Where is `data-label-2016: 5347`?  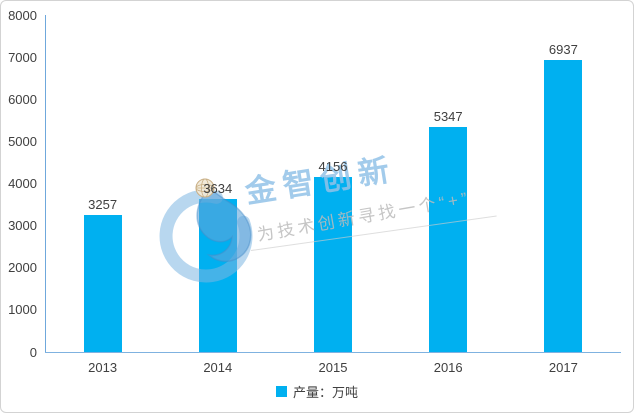 data-label-2016: 5347 is located at coordinates (448, 116).